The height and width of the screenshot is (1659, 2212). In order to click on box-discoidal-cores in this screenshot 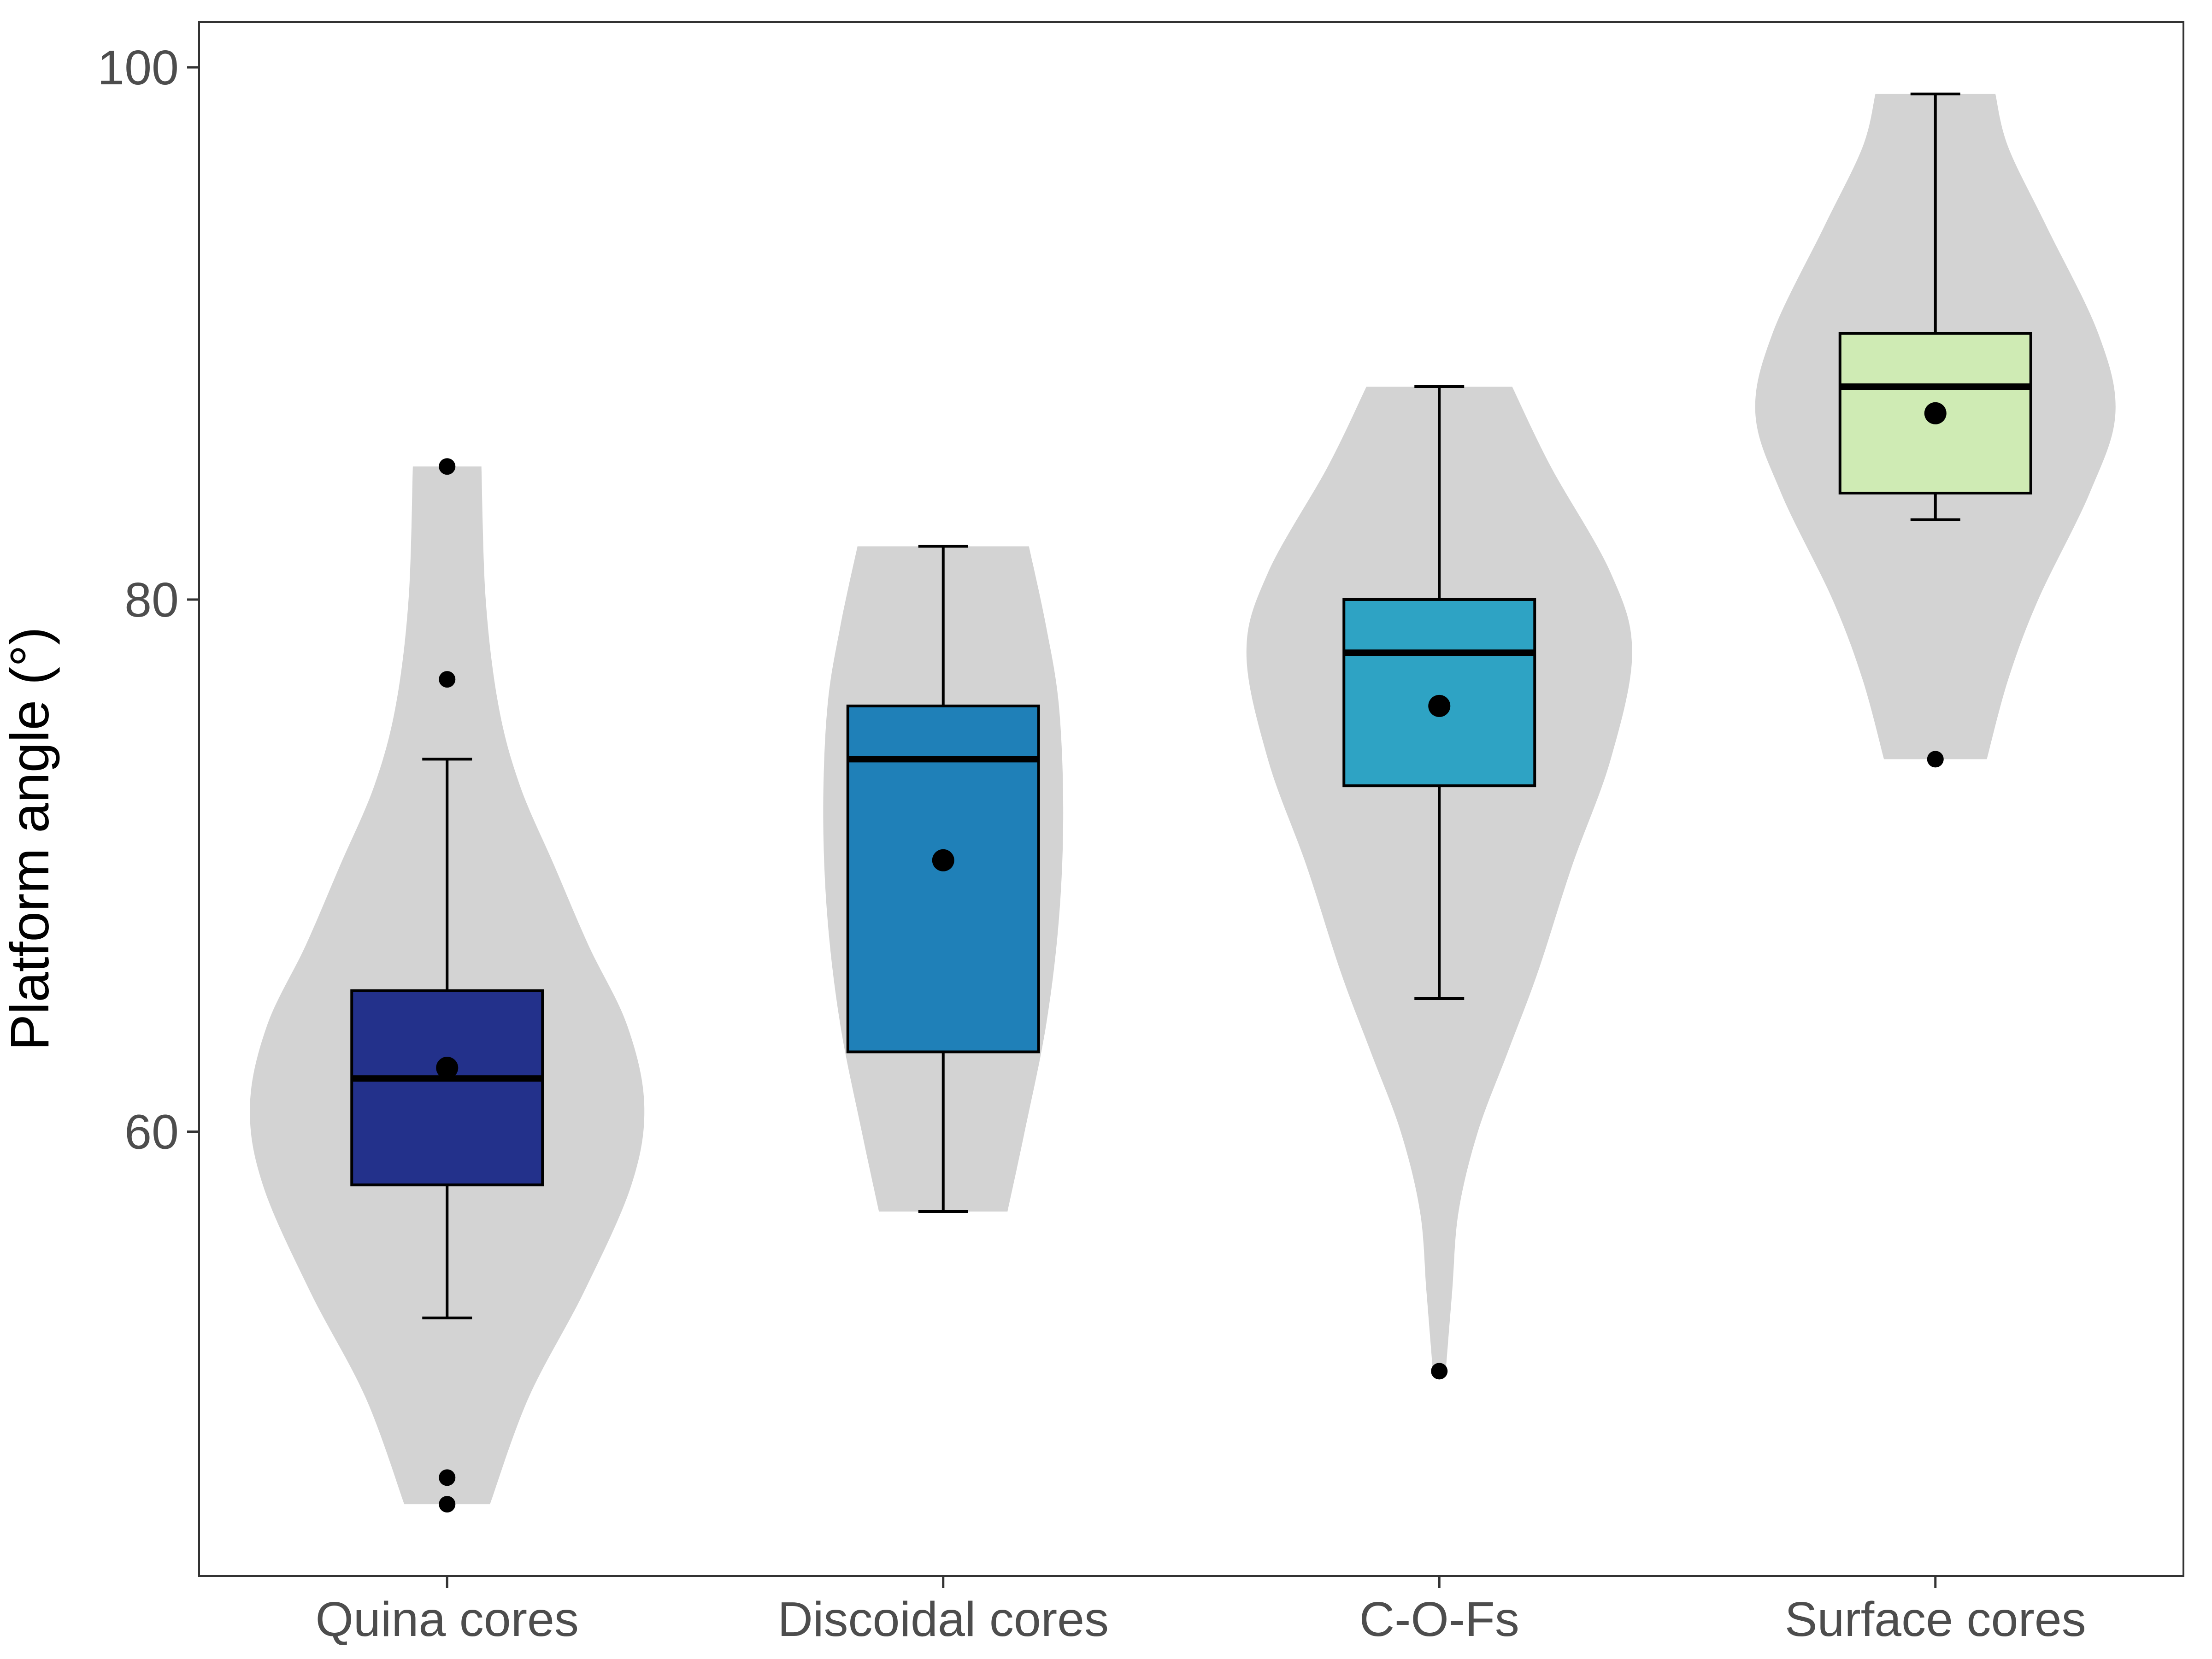, I will do `click(943, 878)`.